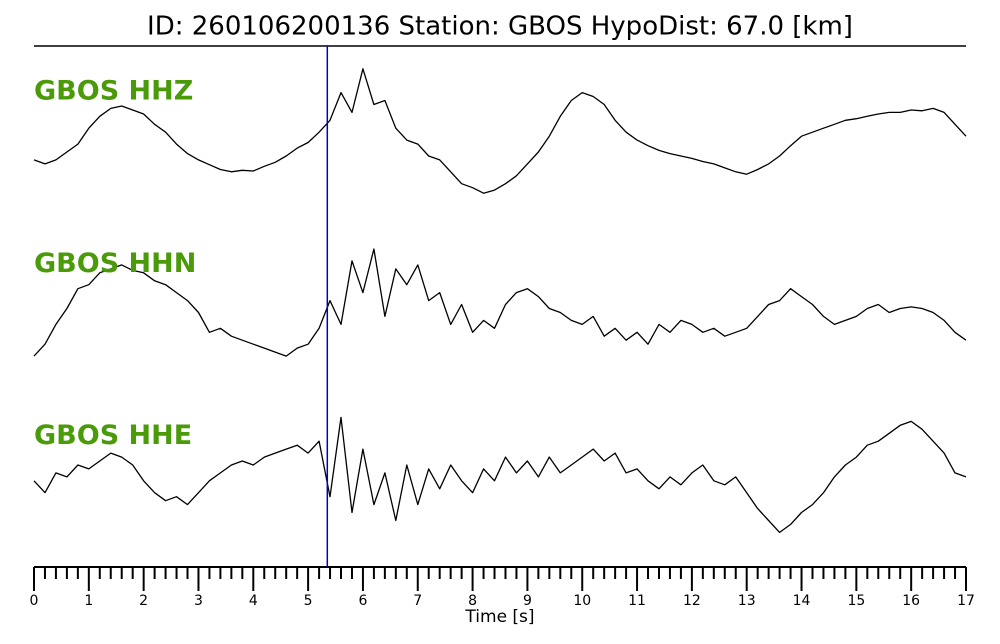 This screenshot has height=644, width=1000. I want to click on x-tick-label: 2, so click(143, 601).